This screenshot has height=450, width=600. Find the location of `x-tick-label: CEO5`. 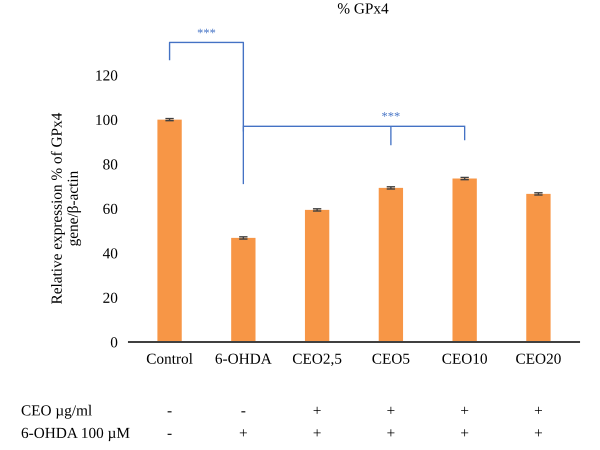

x-tick-label: CEO5 is located at coordinates (391, 359).